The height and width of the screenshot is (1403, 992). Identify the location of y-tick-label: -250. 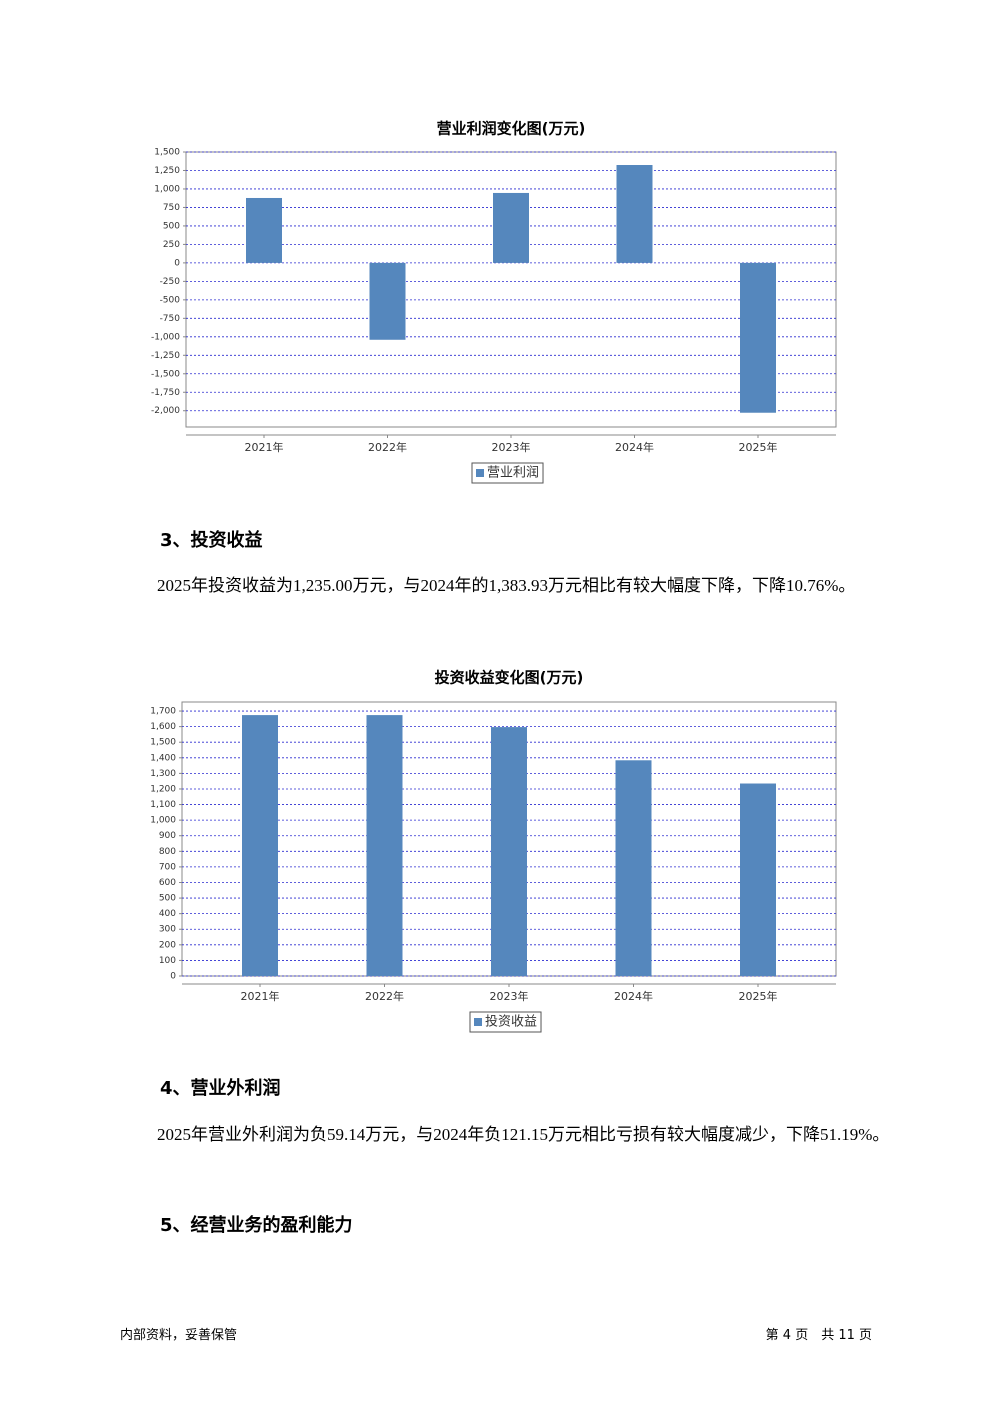
(170, 282).